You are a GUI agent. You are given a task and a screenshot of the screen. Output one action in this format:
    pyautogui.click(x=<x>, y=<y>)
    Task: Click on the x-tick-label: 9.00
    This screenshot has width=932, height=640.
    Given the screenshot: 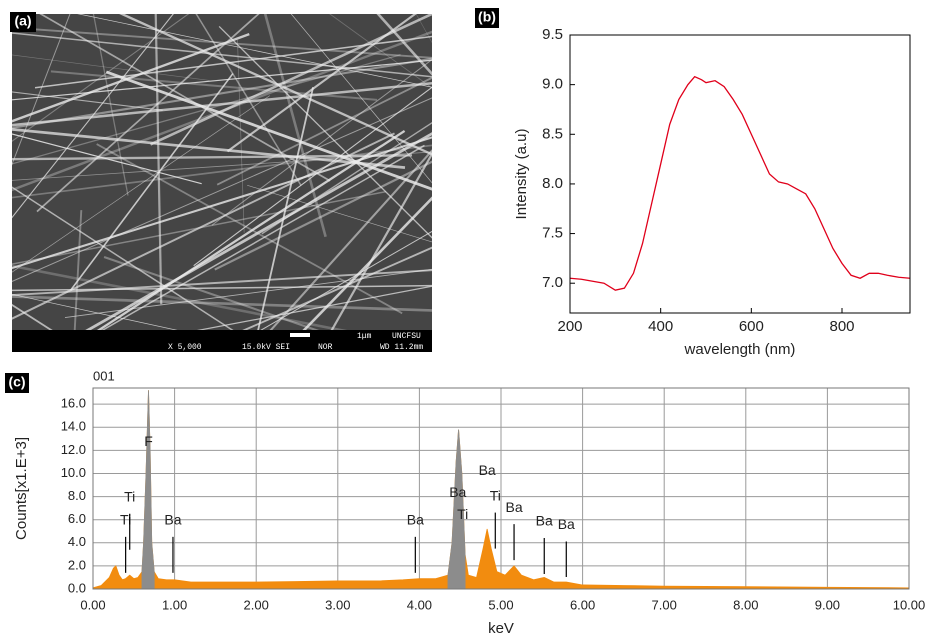 What is the action you would take?
    pyautogui.click(x=827, y=604)
    